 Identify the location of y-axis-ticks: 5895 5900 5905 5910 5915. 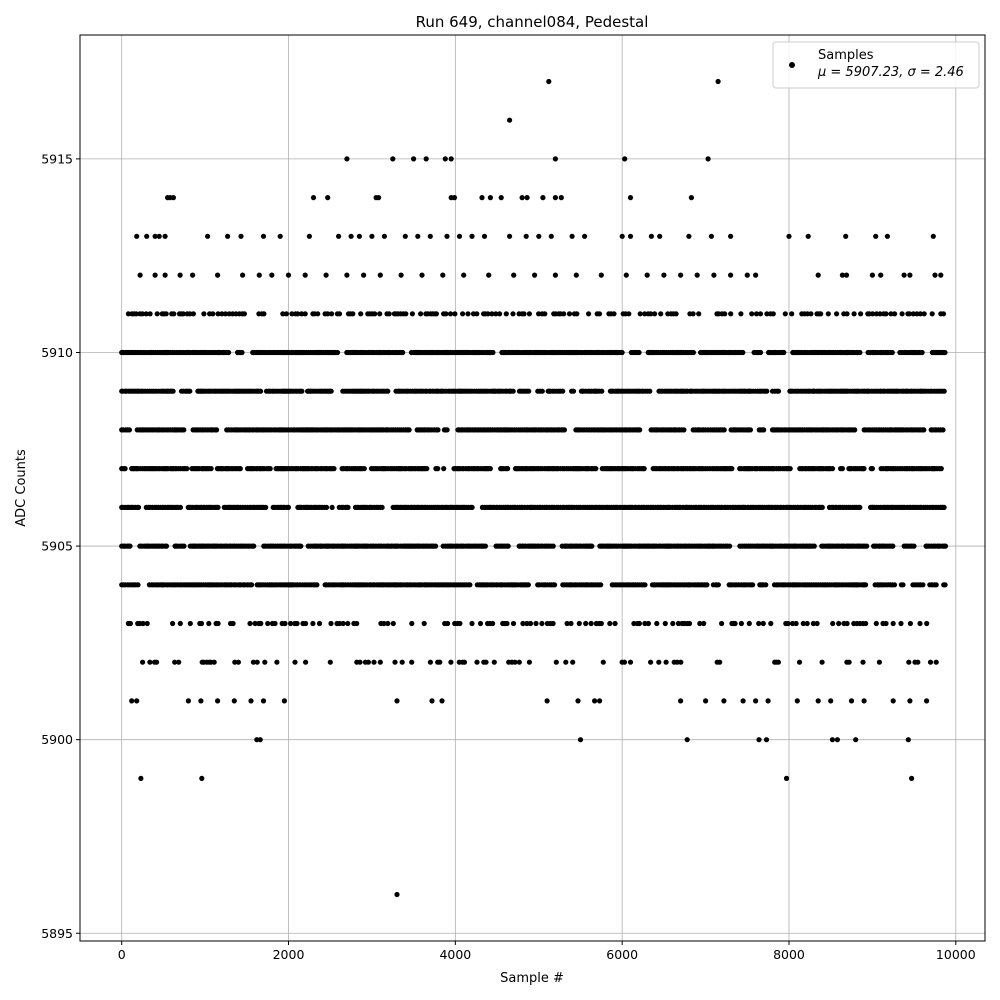
(60, 546).